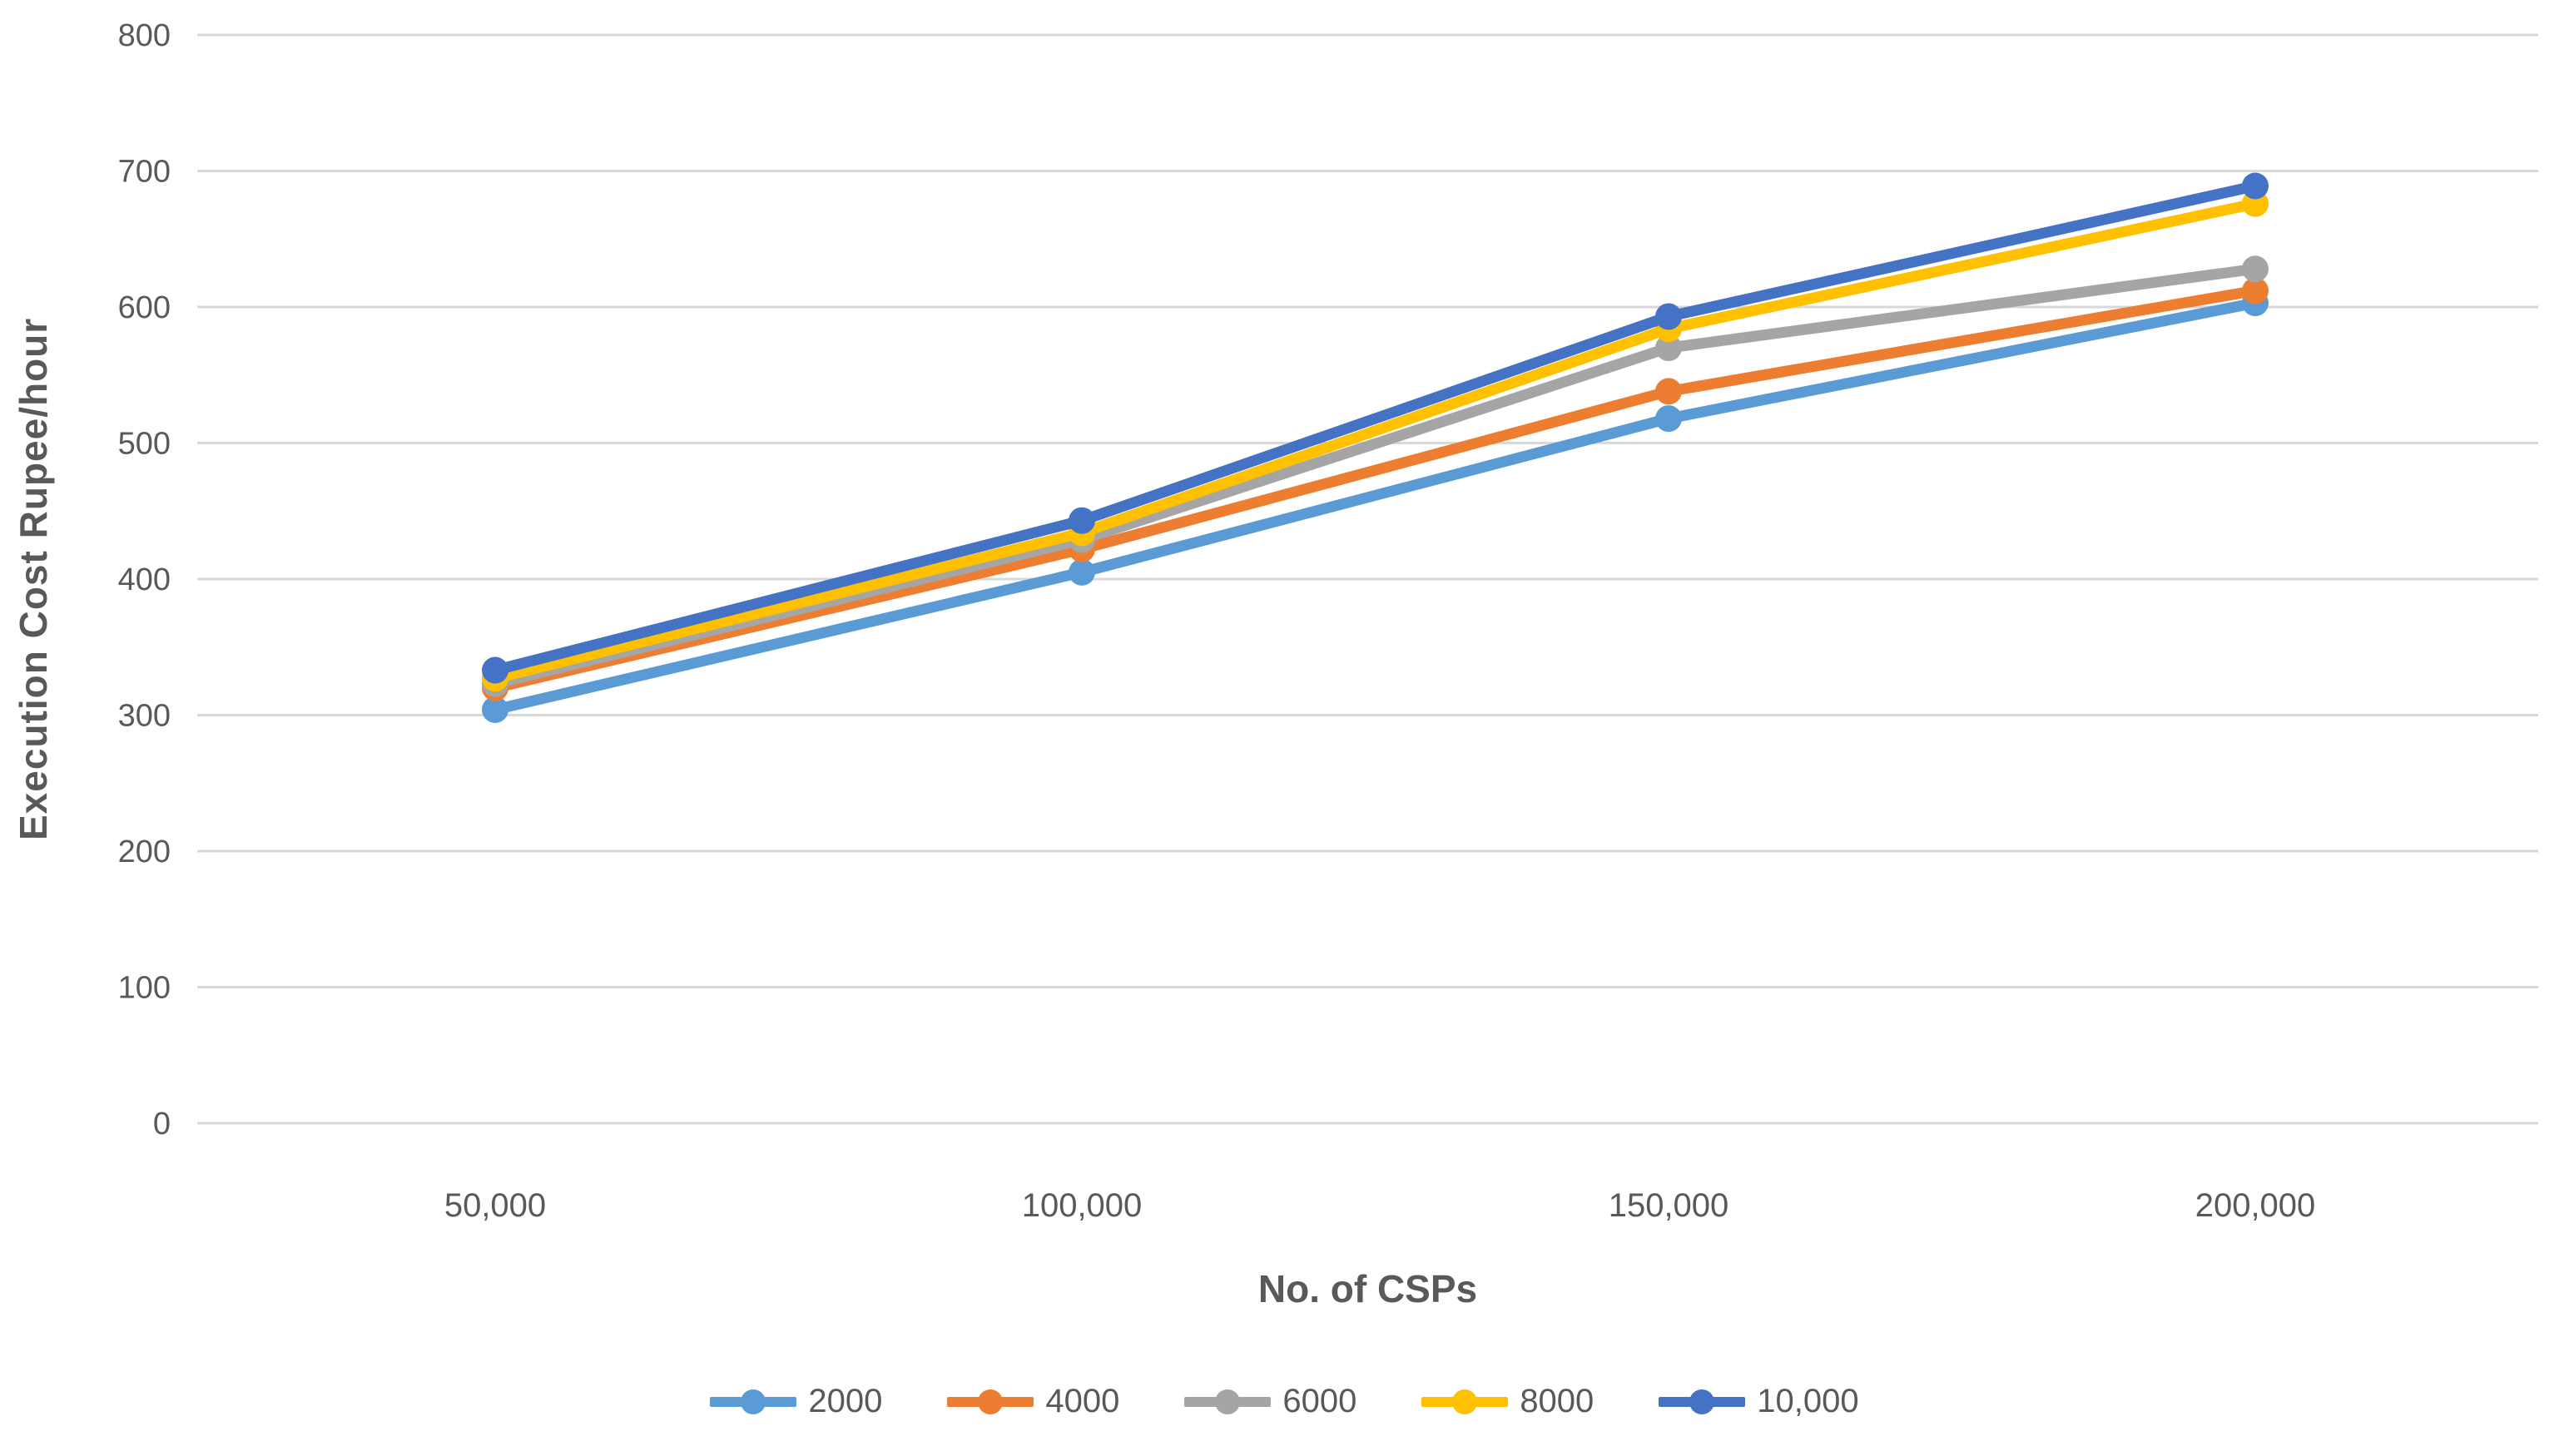 This screenshot has width=2569, height=1456. I want to click on legend-item: 2000, so click(796, 1401).